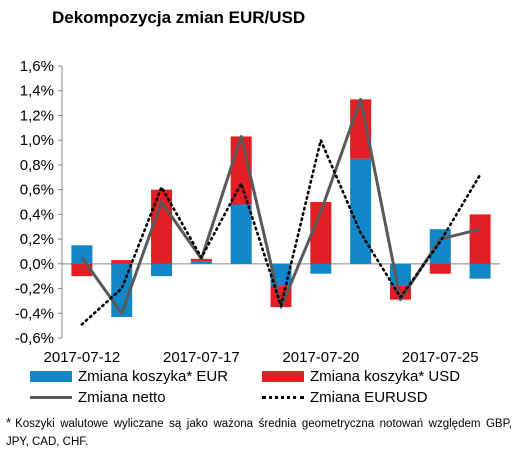 This screenshot has width=532, height=454. What do you see at coordinates (37, 165) in the screenshot?
I see `y-tick-label: 0,8%` at bounding box center [37, 165].